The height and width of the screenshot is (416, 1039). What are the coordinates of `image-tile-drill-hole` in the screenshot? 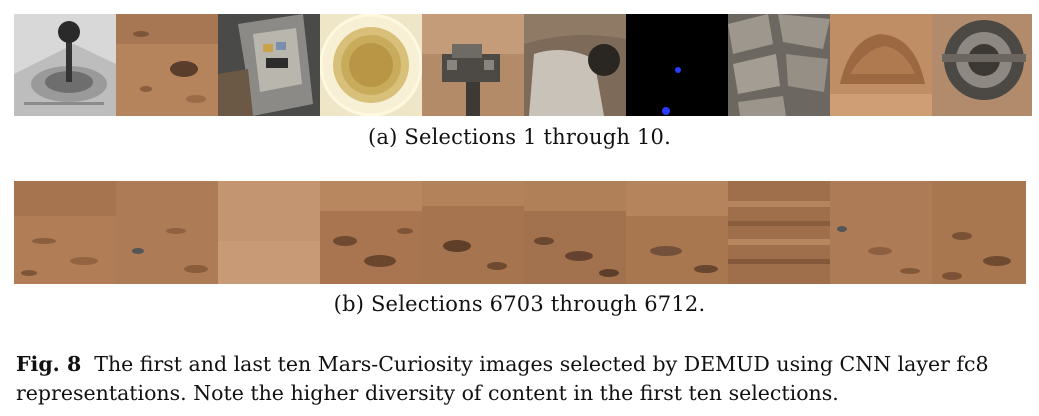 It's located at (575, 65).